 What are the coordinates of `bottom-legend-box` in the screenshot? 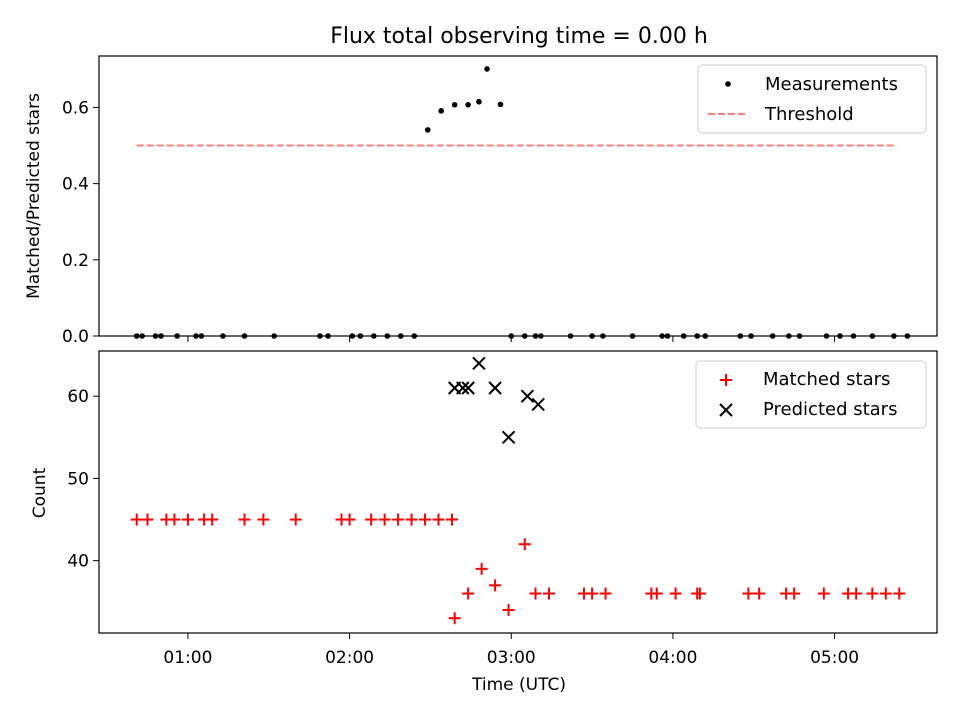 It's located at (811, 394).